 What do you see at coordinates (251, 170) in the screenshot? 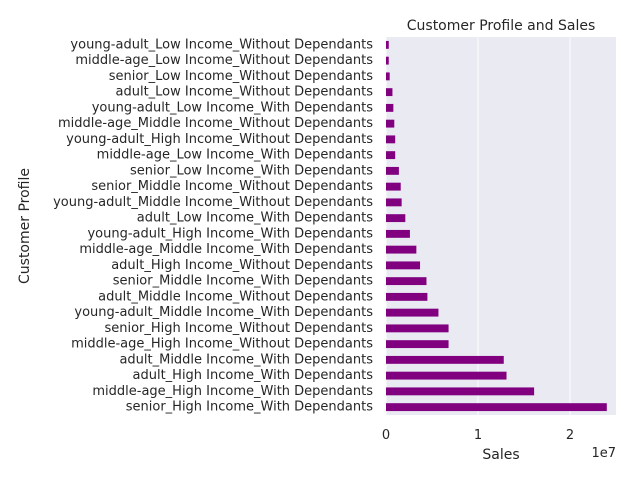
I see `category-label: senior_Low Income_With Dependants` at bounding box center [251, 170].